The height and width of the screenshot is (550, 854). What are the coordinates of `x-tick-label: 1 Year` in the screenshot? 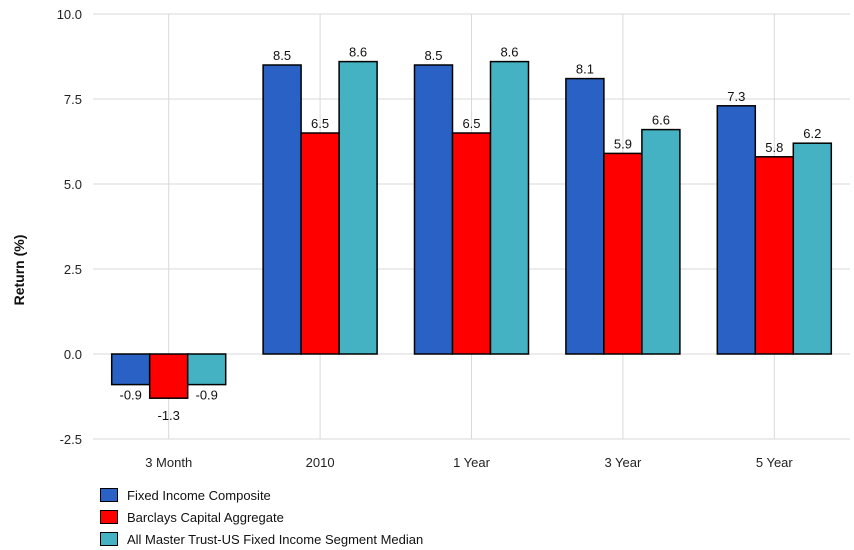 It's located at (472, 462).